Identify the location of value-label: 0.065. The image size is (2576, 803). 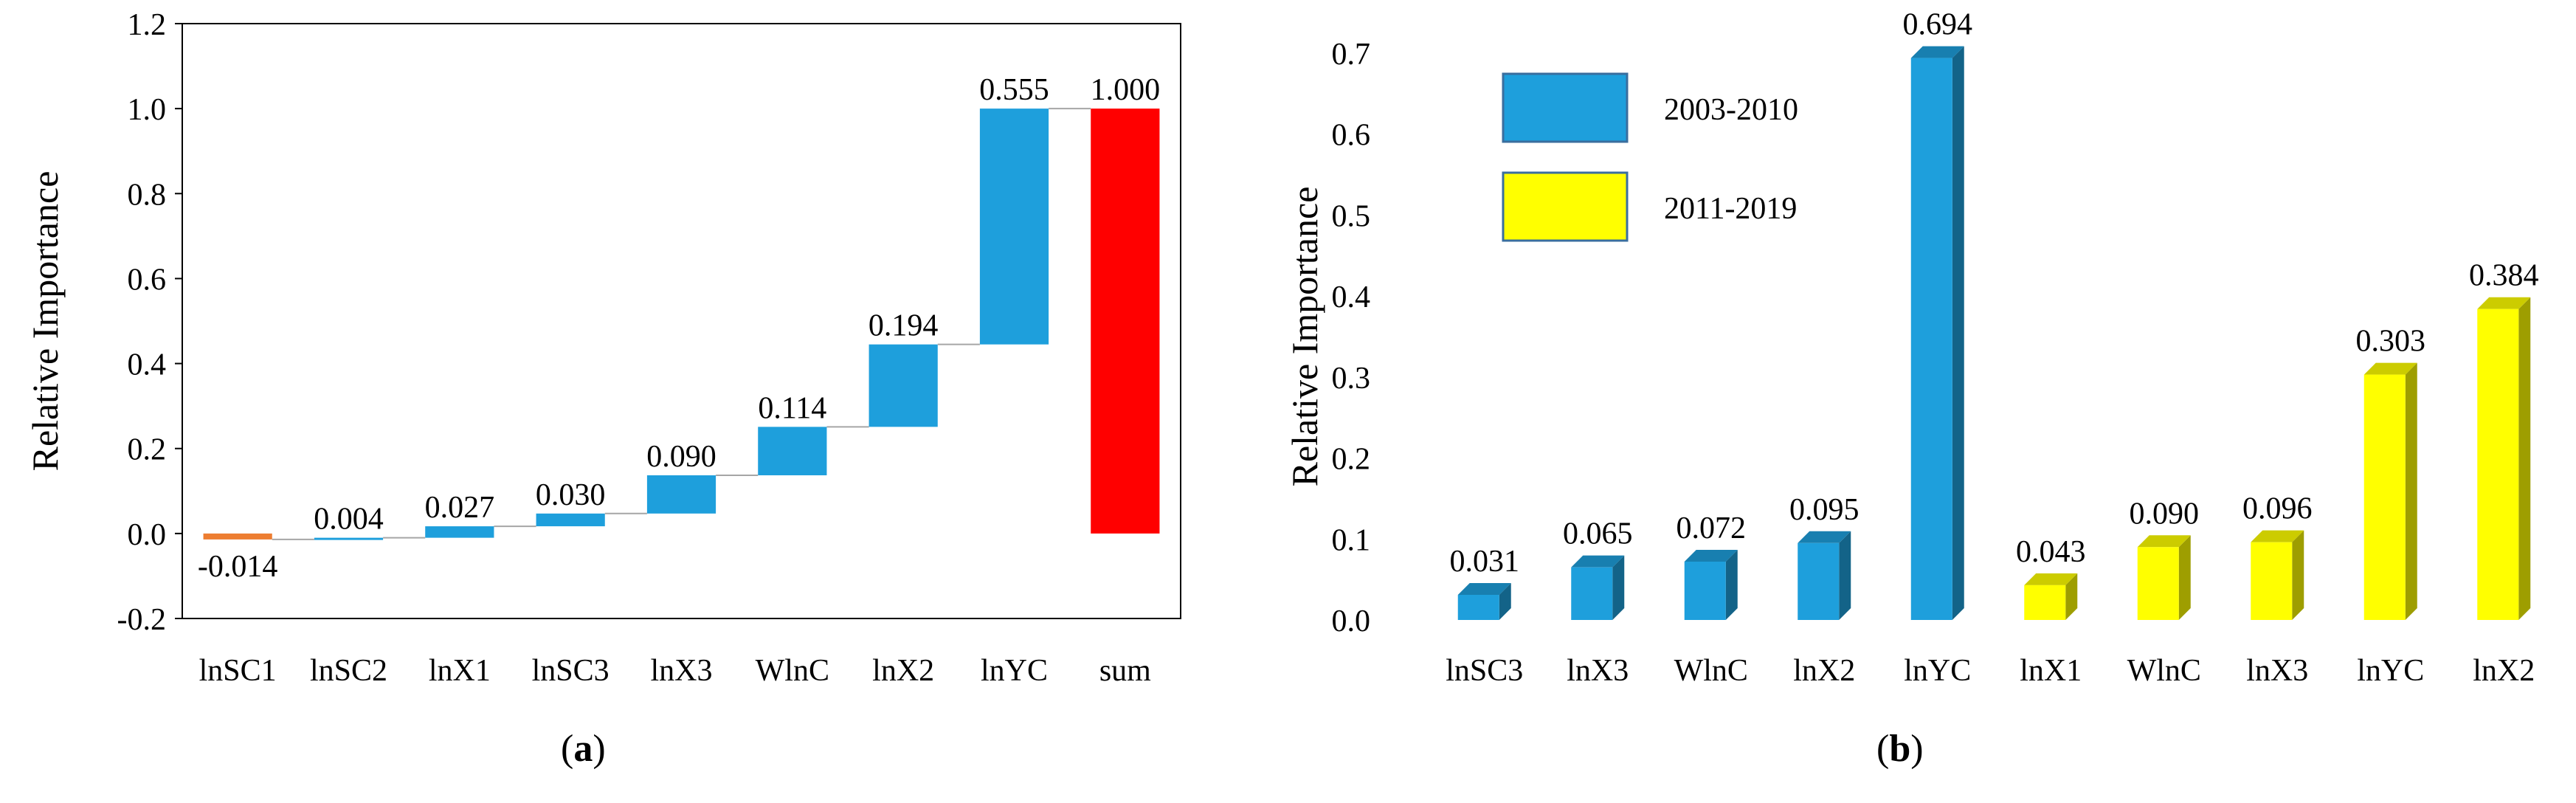
(1598, 534).